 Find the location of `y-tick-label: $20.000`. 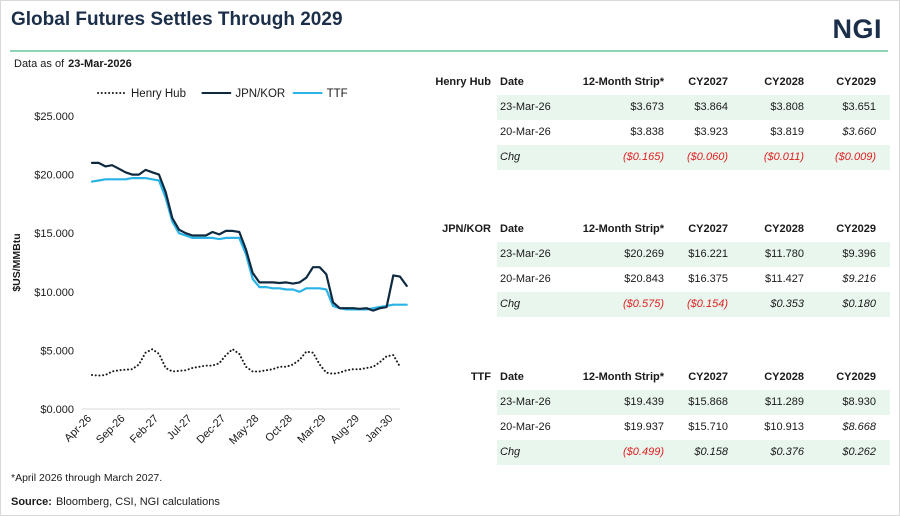

y-tick-label: $20.000 is located at coordinates (54, 176).